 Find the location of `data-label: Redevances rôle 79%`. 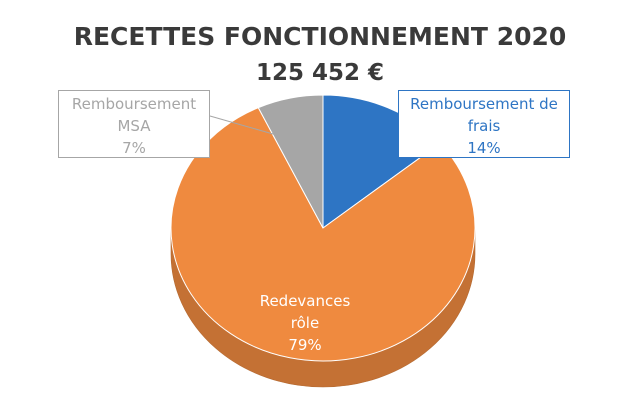

data-label: Redevances rôle 79% is located at coordinates (305, 323).